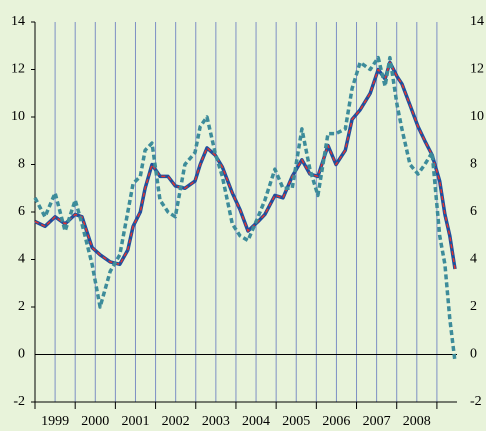 The height and width of the screenshot is (431, 486). I want to click on y-tick-label: 12, so click(18, 69).